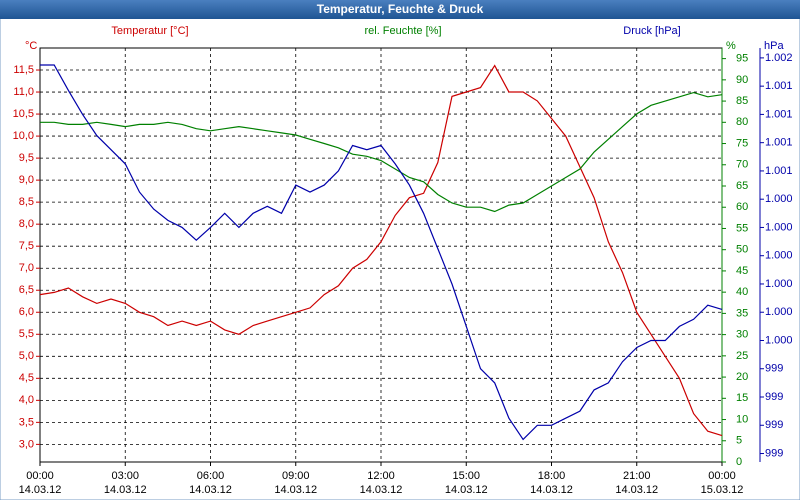  I want to click on y-tick-label: 4,0, so click(26, 400).